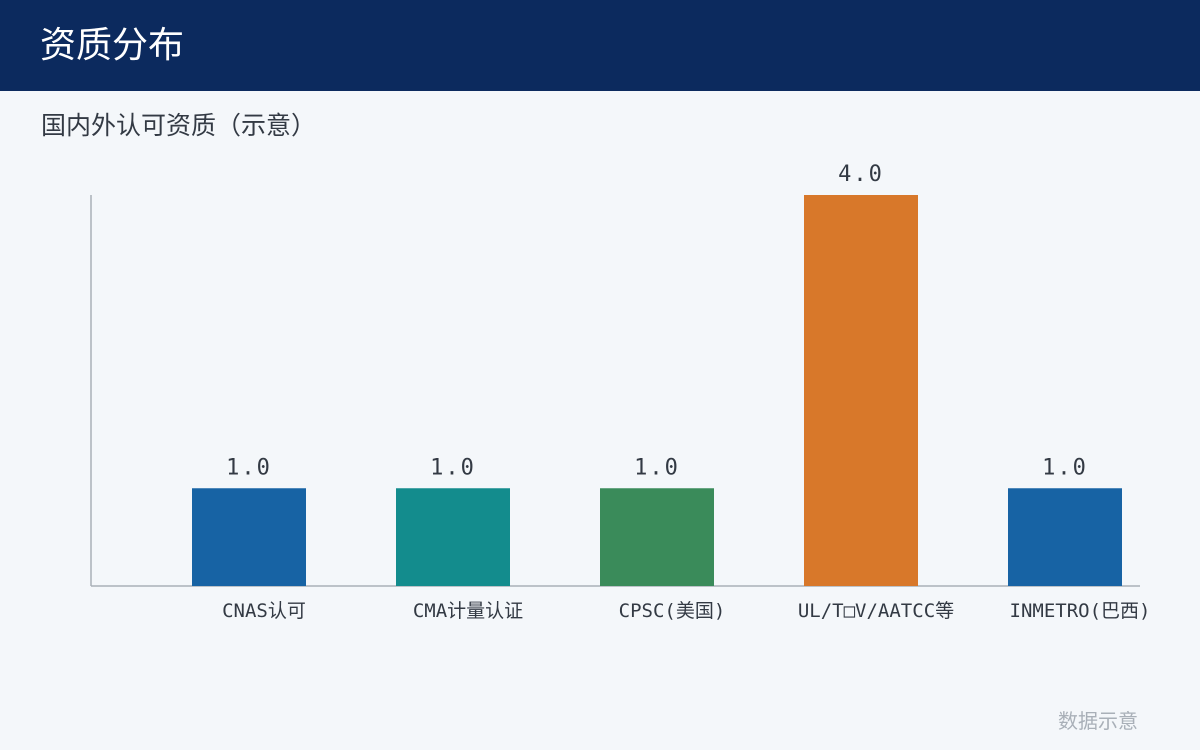  Describe the element at coordinates (453, 467) in the screenshot. I see `data-label-2: 1.0` at that location.